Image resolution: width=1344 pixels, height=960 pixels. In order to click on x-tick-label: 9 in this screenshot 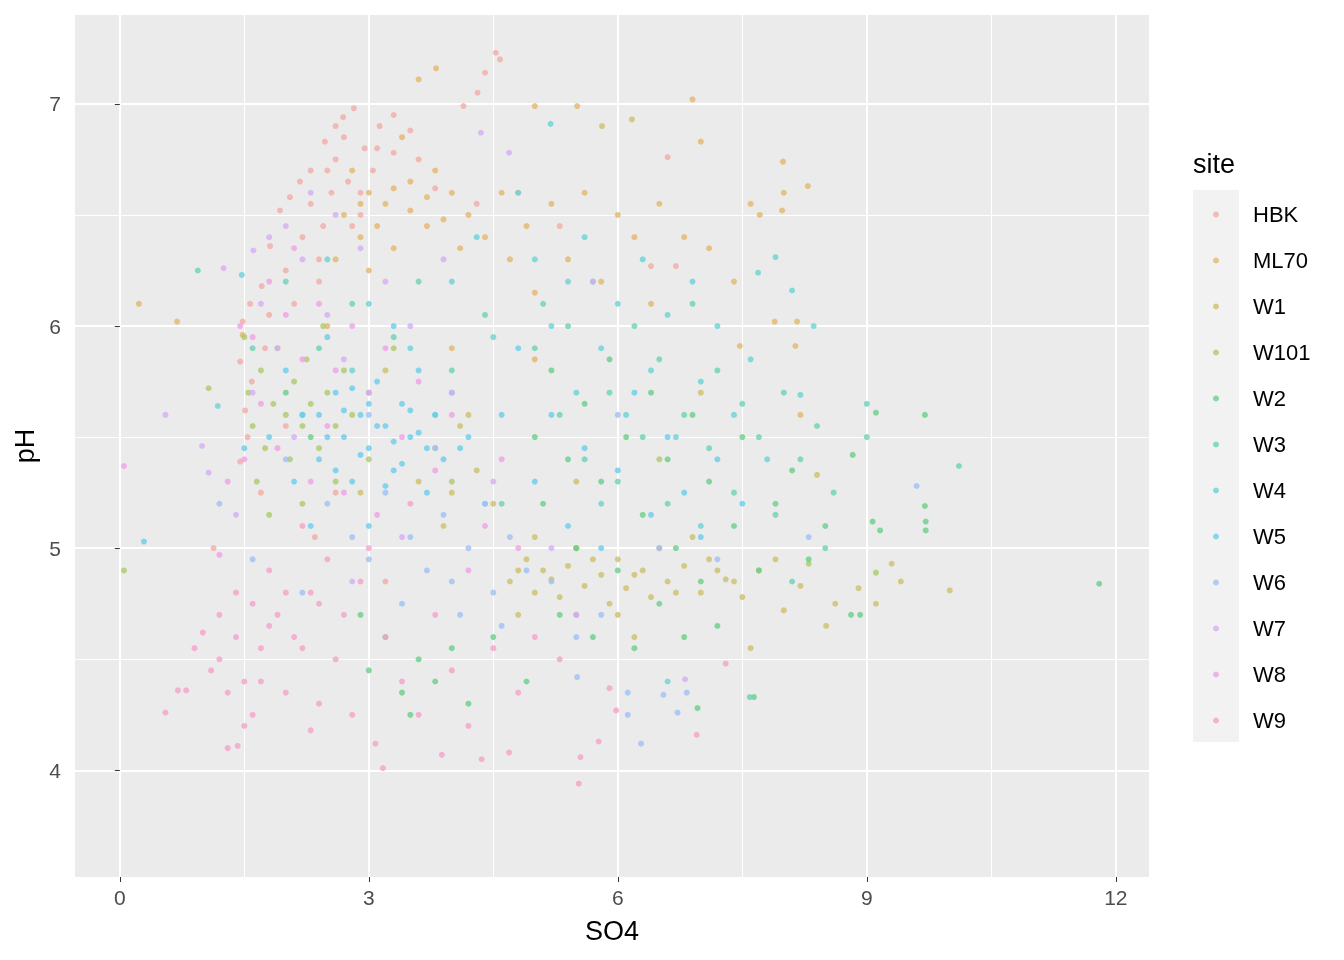, I will do `click(866, 897)`.